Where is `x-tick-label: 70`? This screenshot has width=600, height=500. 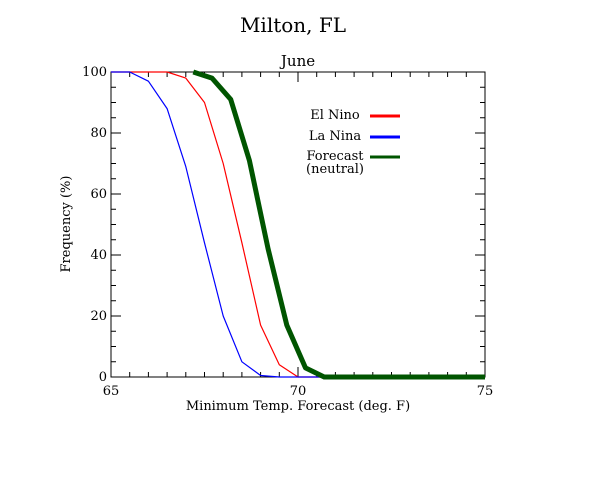 x-tick-label: 70 is located at coordinates (298, 391).